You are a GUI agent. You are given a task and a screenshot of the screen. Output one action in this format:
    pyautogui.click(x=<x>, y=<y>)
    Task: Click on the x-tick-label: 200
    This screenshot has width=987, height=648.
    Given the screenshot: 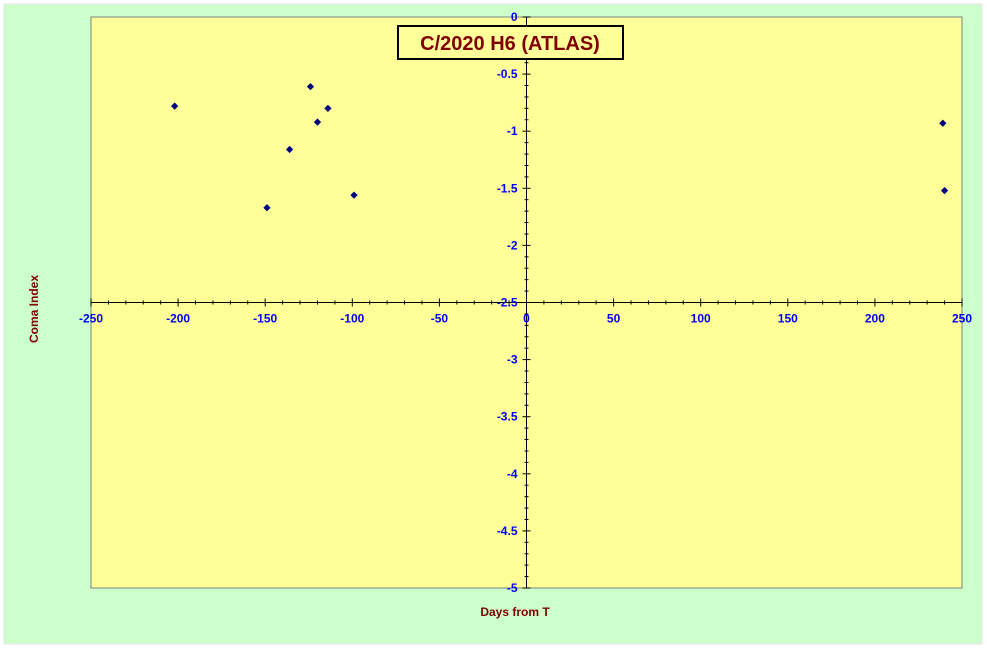 What is the action you would take?
    pyautogui.click(x=875, y=319)
    